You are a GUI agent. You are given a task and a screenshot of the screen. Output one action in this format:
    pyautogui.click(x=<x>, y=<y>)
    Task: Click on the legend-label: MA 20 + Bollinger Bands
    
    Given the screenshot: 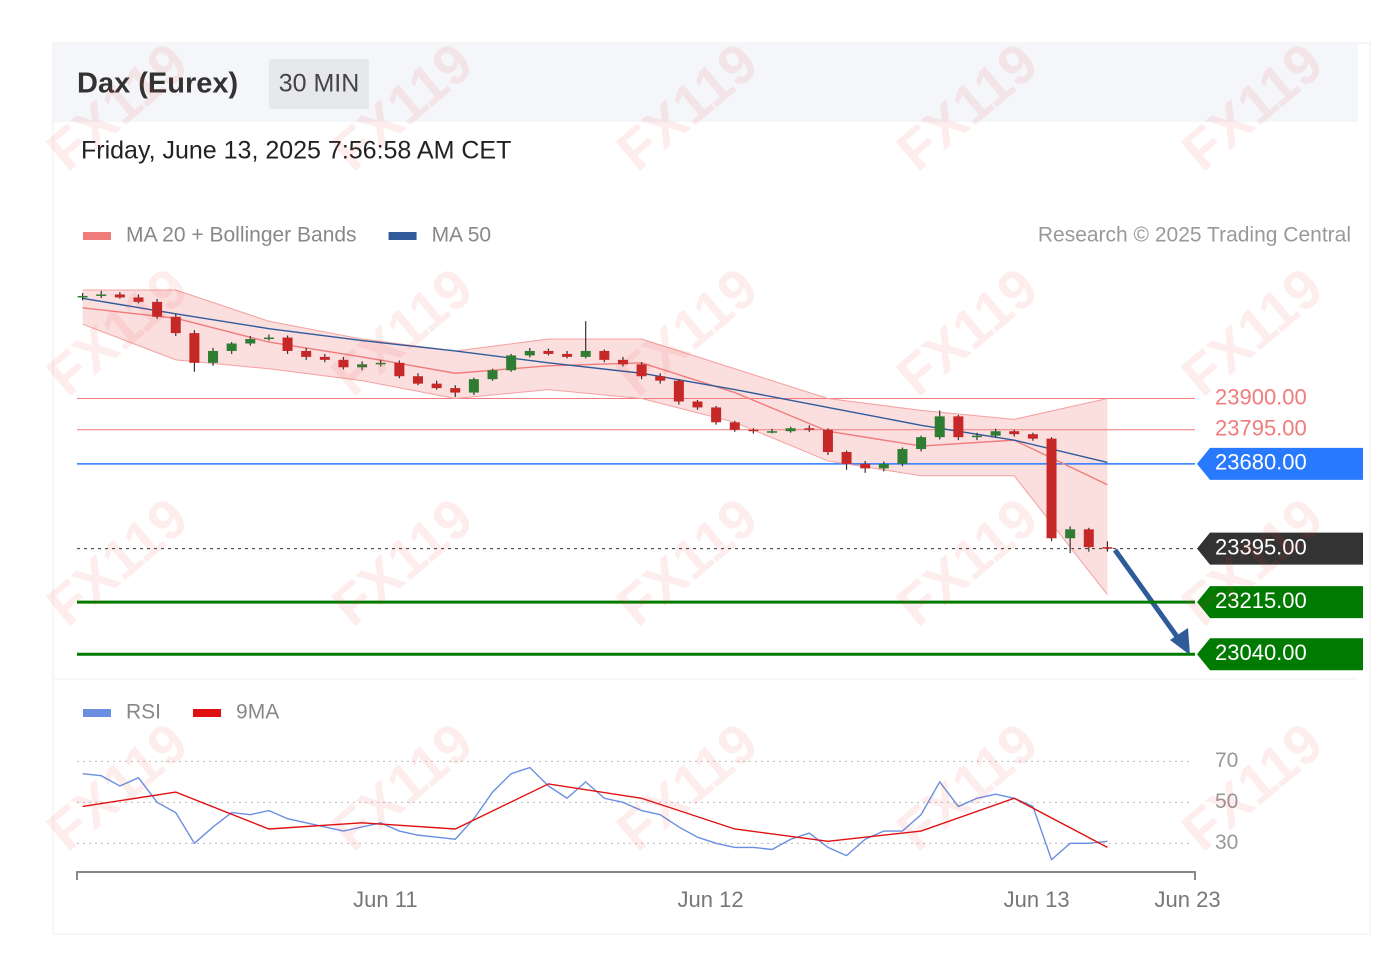 What is the action you would take?
    pyautogui.click(x=241, y=235)
    